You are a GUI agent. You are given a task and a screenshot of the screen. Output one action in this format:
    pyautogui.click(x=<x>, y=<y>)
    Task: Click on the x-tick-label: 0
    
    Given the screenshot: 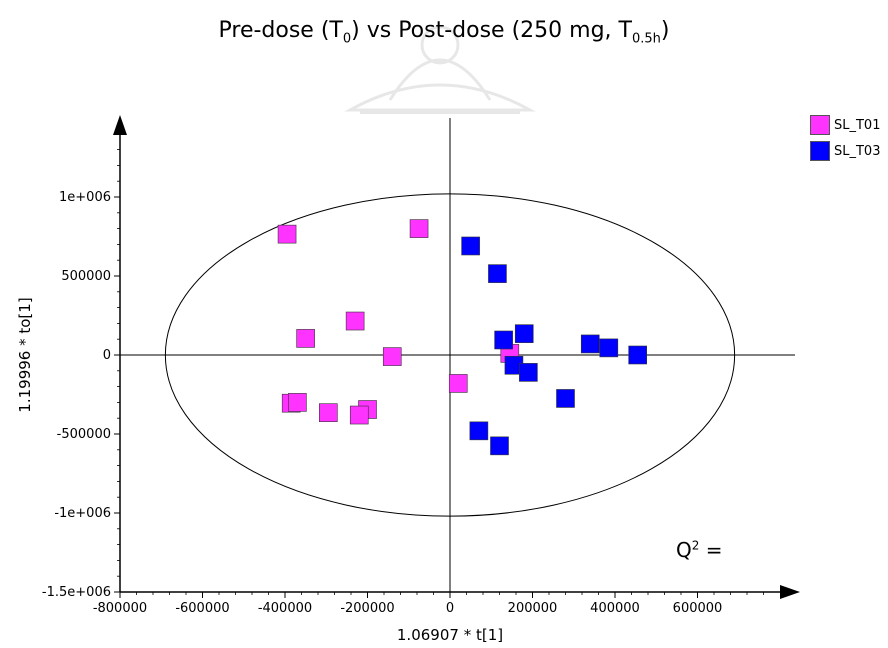 What is the action you would take?
    pyautogui.click(x=450, y=608)
    